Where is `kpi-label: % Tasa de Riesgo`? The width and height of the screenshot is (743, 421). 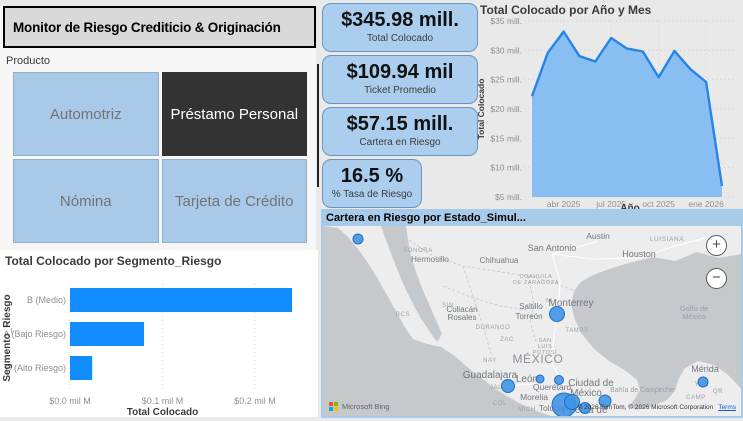 kpi-label: % Tasa de Riesgo is located at coordinates (372, 194).